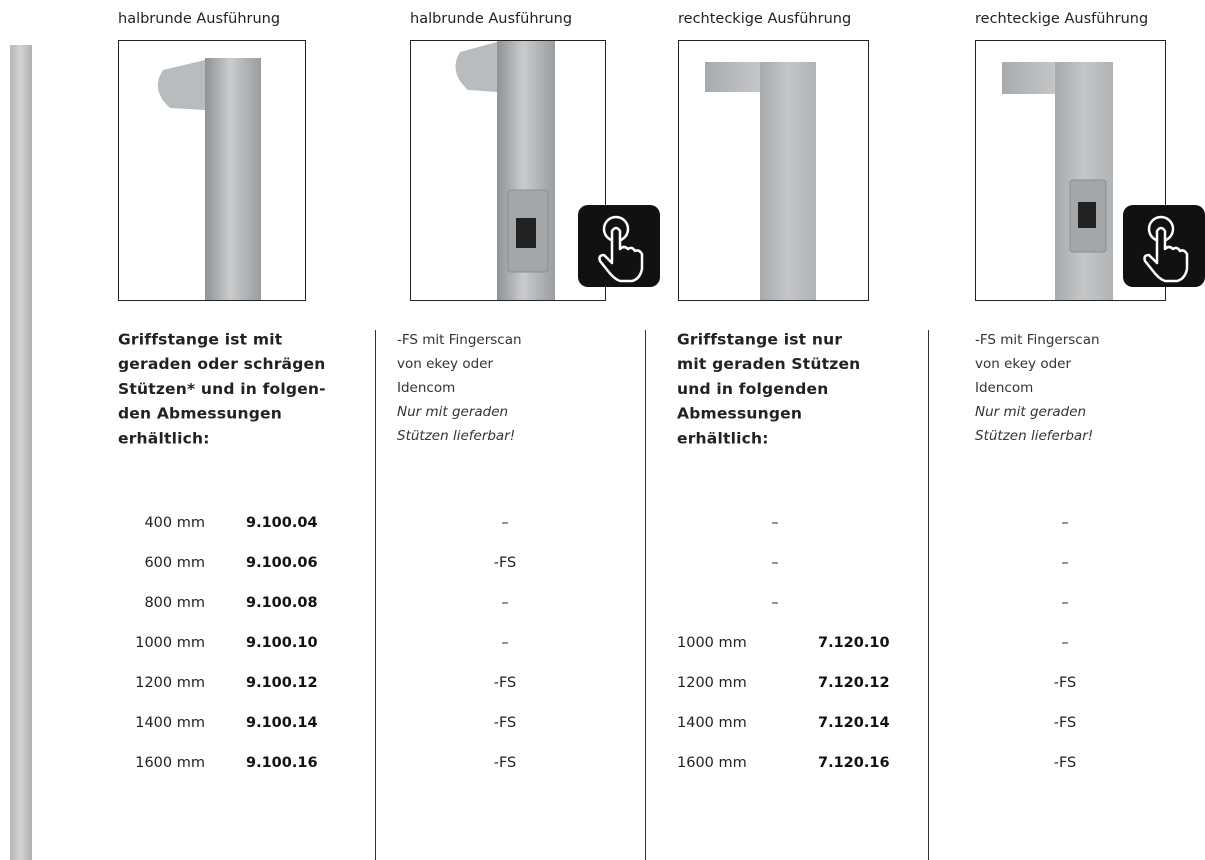  I want to click on length: 400 mm, so click(174, 523).